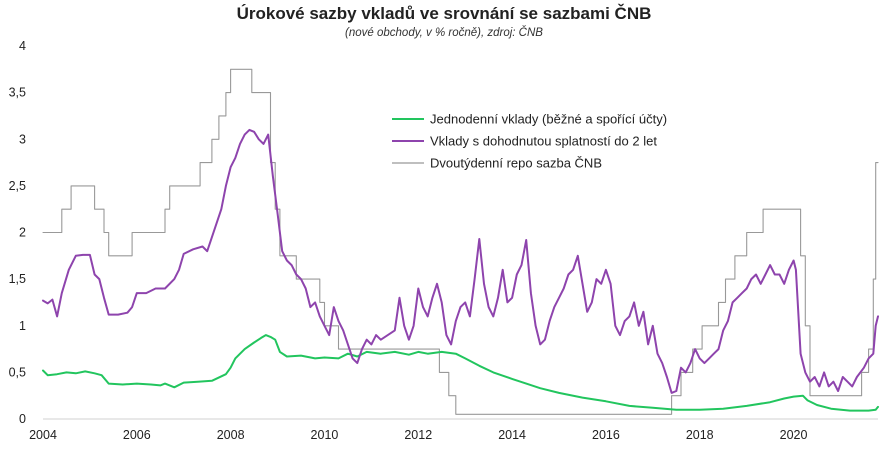 The image size is (888, 459). What do you see at coordinates (325, 435) in the screenshot?
I see `x-tick-label: 2010` at bounding box center [325, 435].